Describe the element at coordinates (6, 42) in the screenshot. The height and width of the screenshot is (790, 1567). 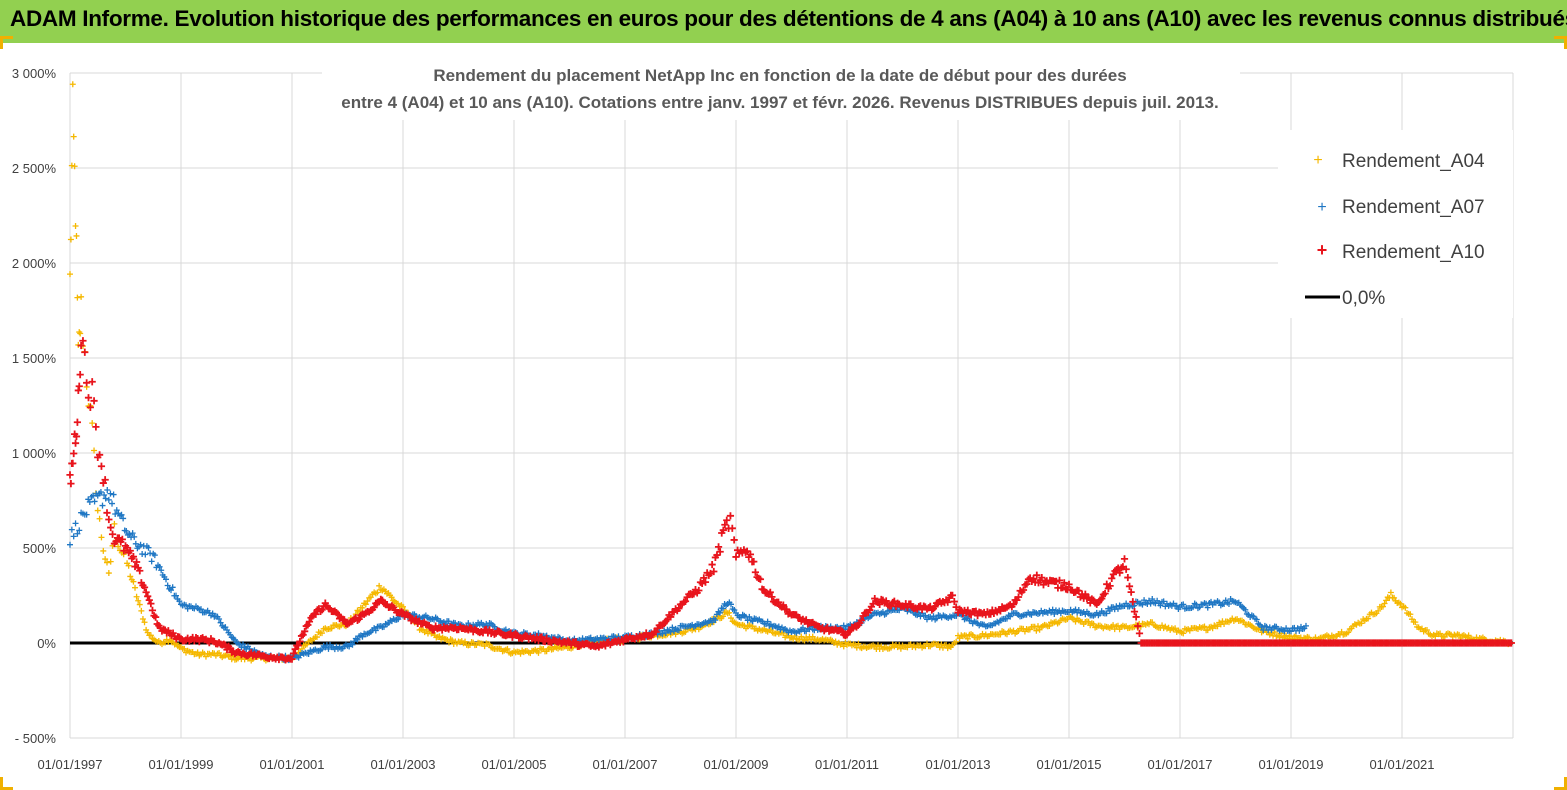
I see `selection-corner-tl` at that location.